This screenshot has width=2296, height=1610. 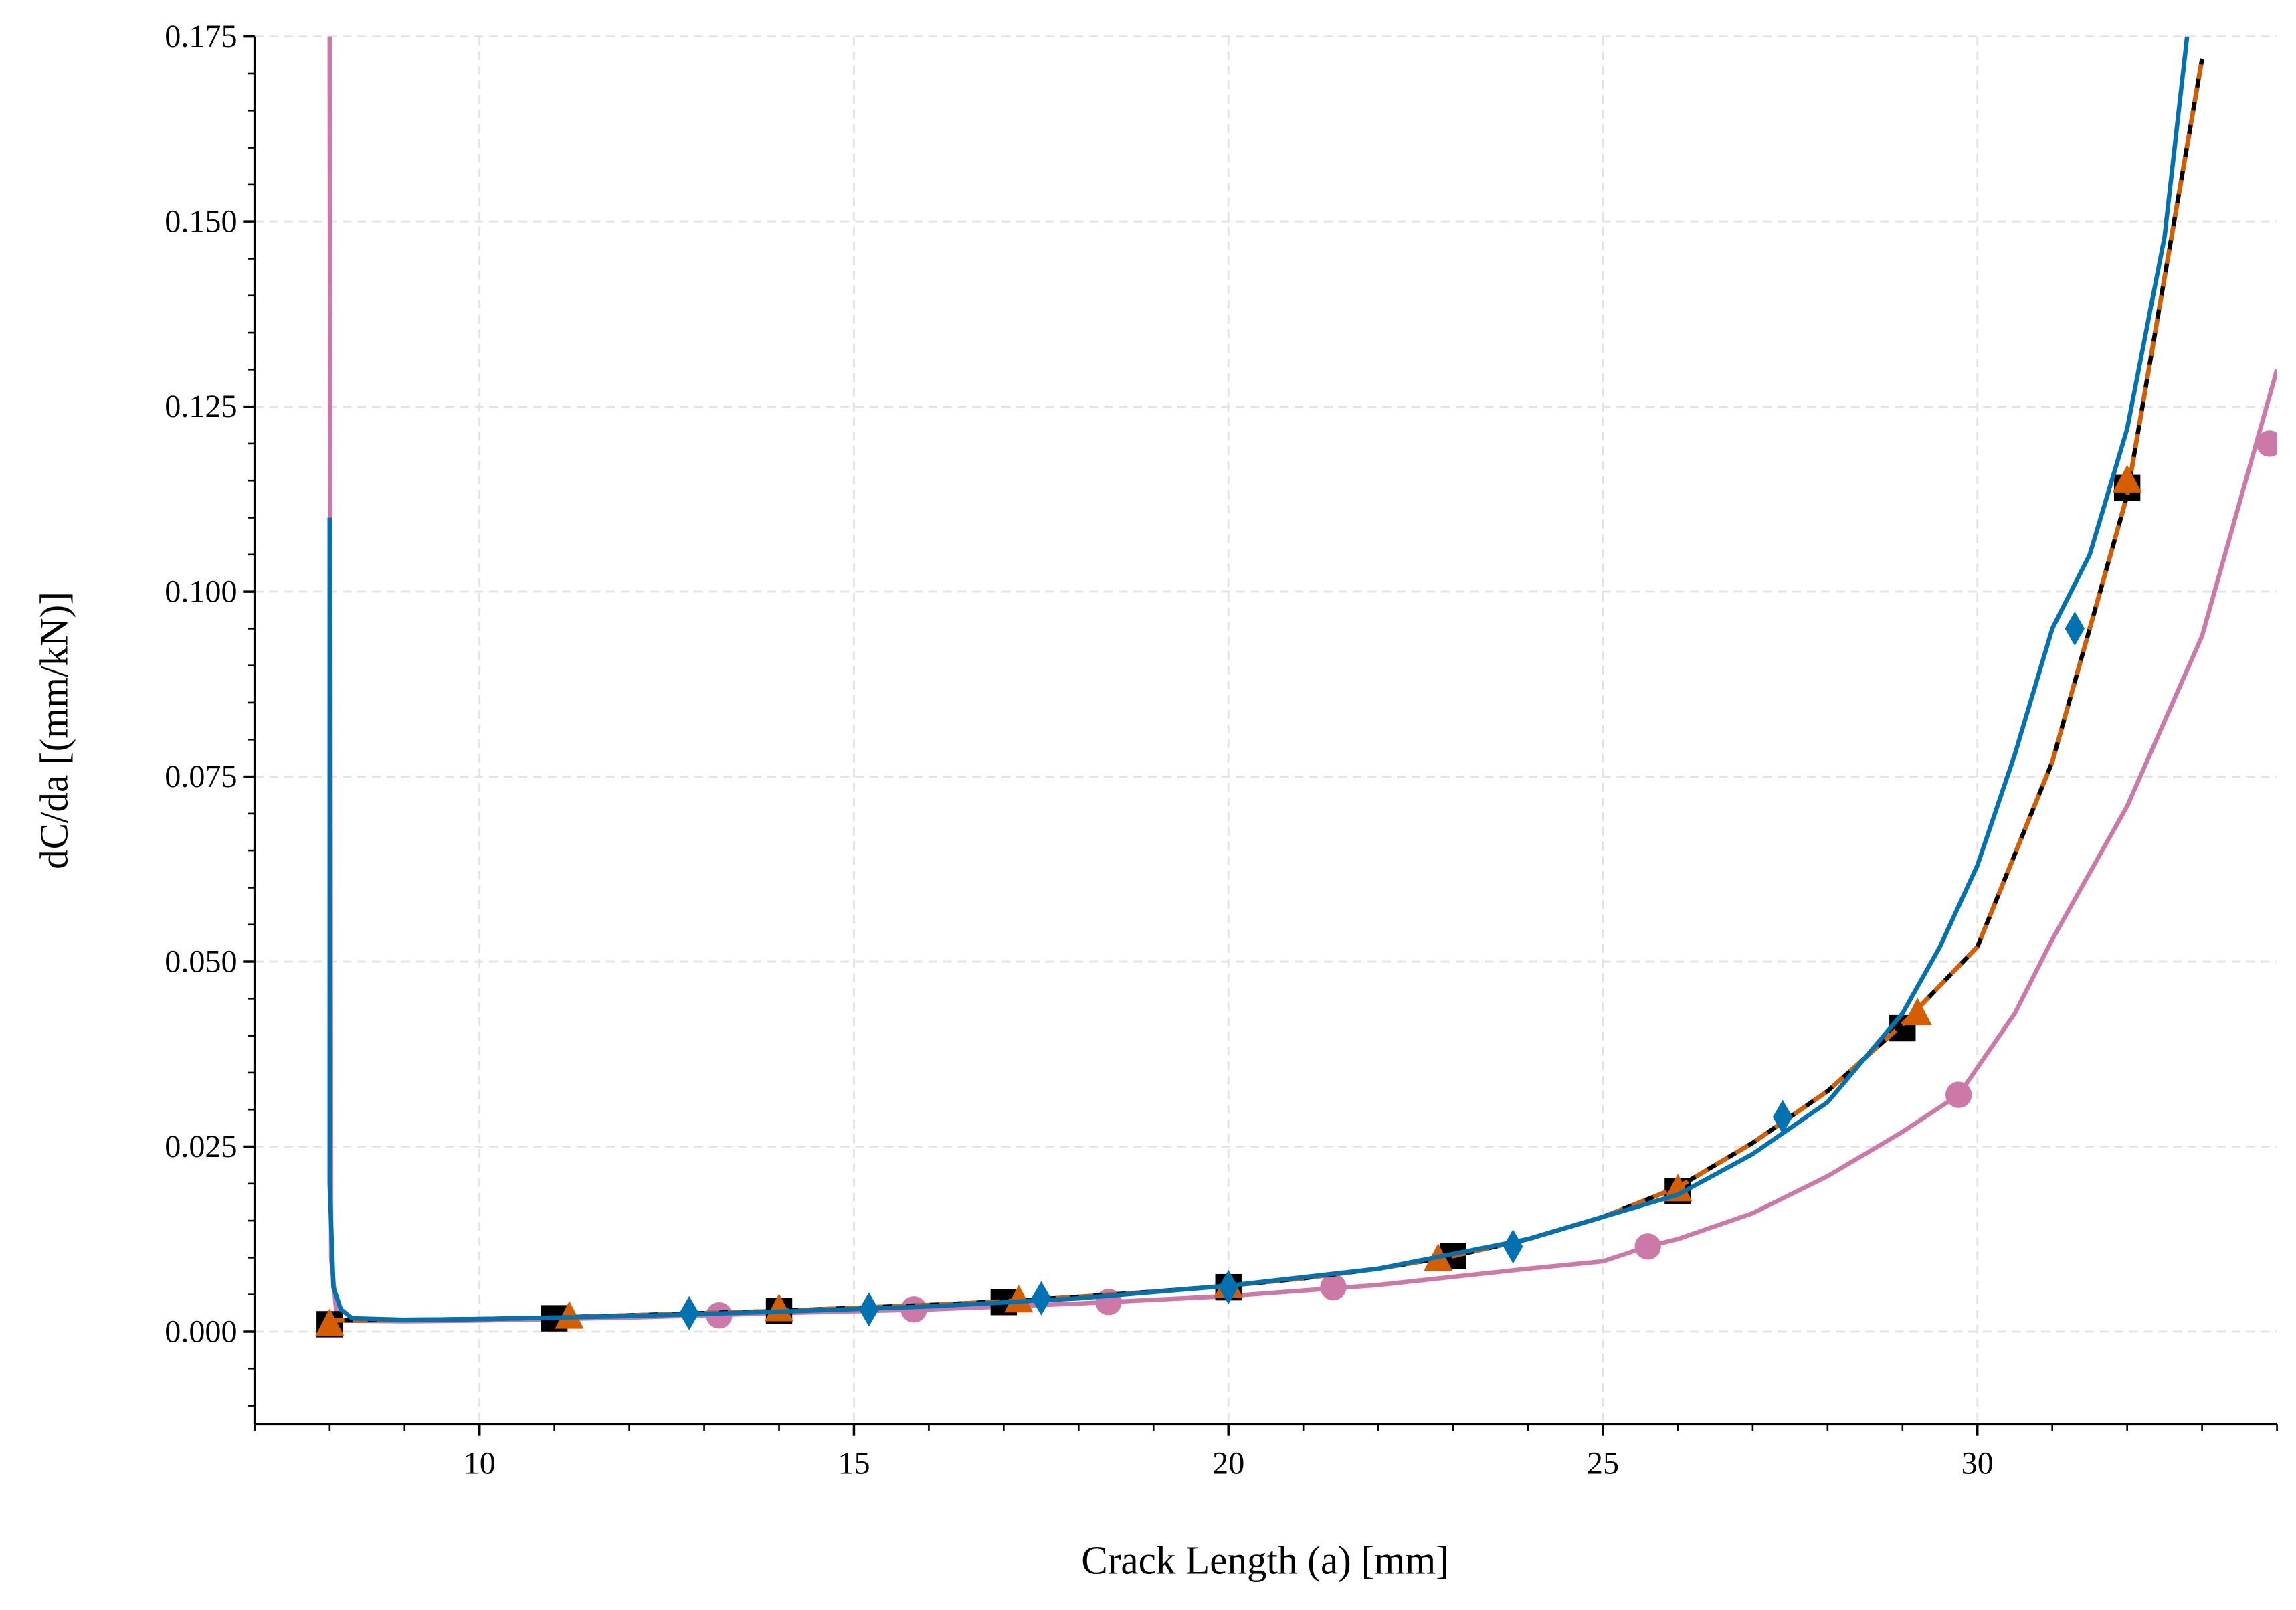 What do you see at coordinates (1265, 1560) in the screenshot?
I see `x-axis-label: Crack Length (a) [mm]` at bounding box center [1265, 1560].